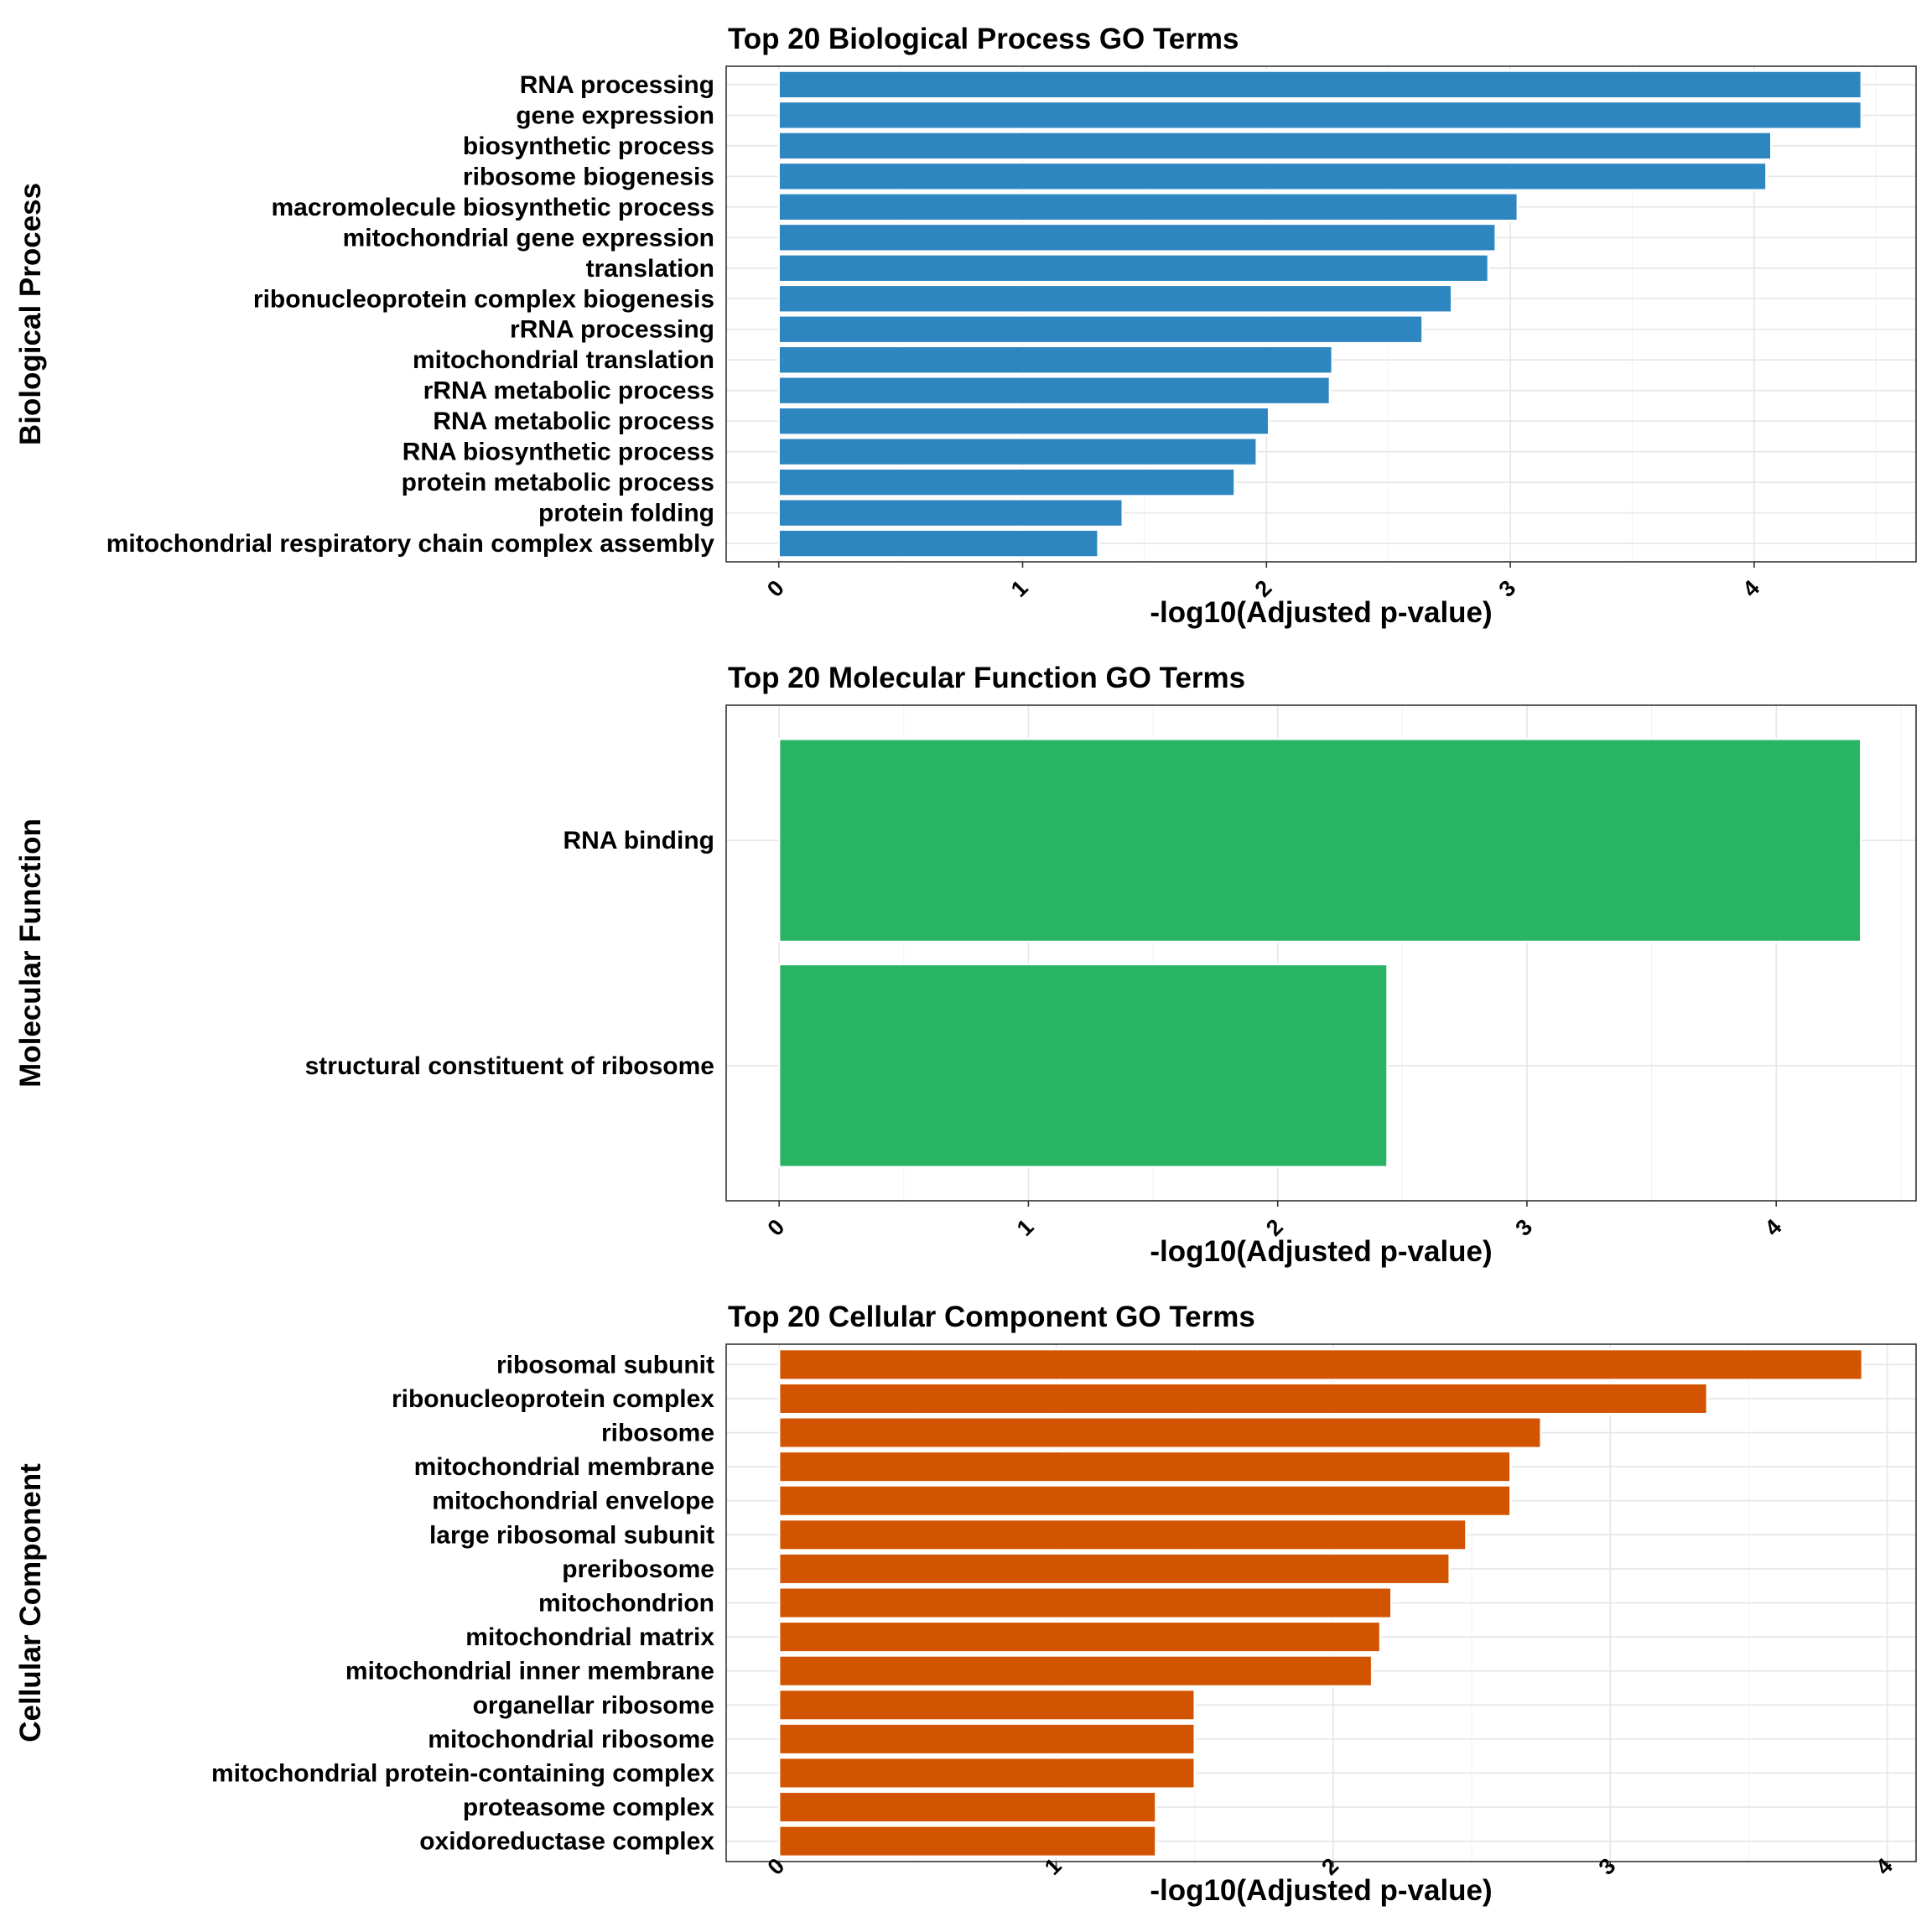 The image size is (1932, 1932). What do you see at coordinates (657, 1433) in the screenshot?
I see `category-label: ribosome` at bounding box center [657, 1433].